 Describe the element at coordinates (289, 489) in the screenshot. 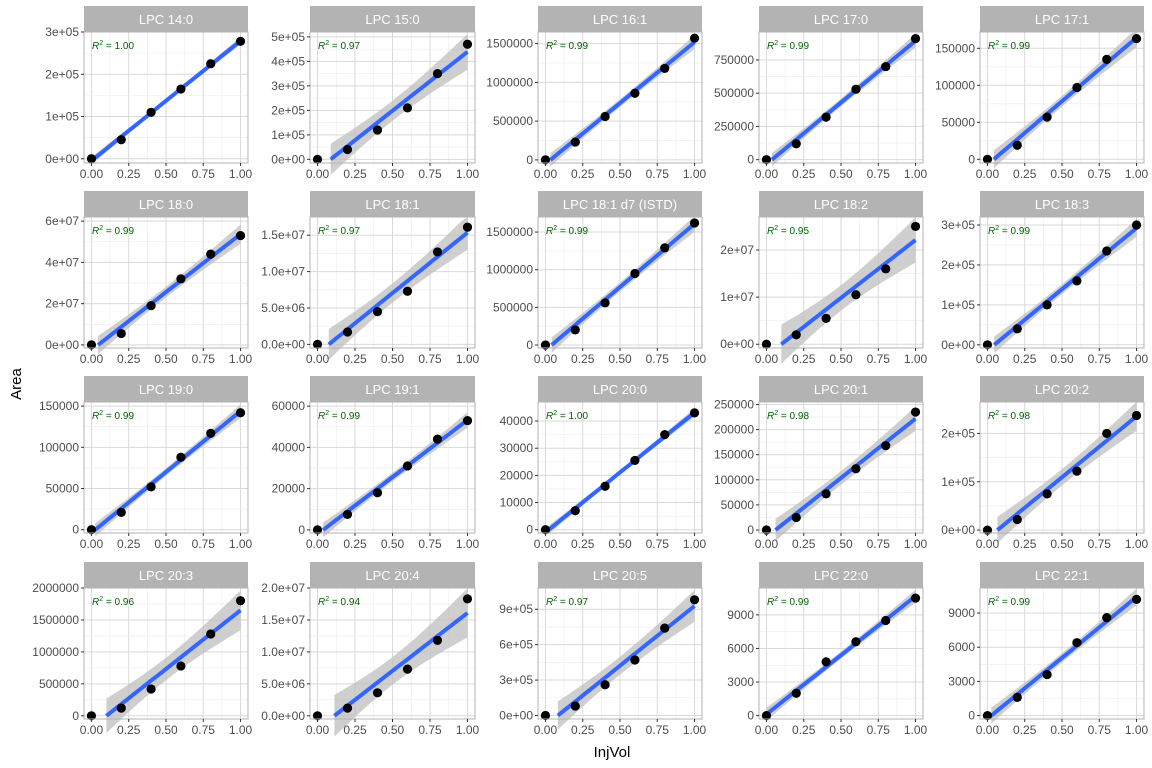

I see `y-tick-label: 20000` at that location.